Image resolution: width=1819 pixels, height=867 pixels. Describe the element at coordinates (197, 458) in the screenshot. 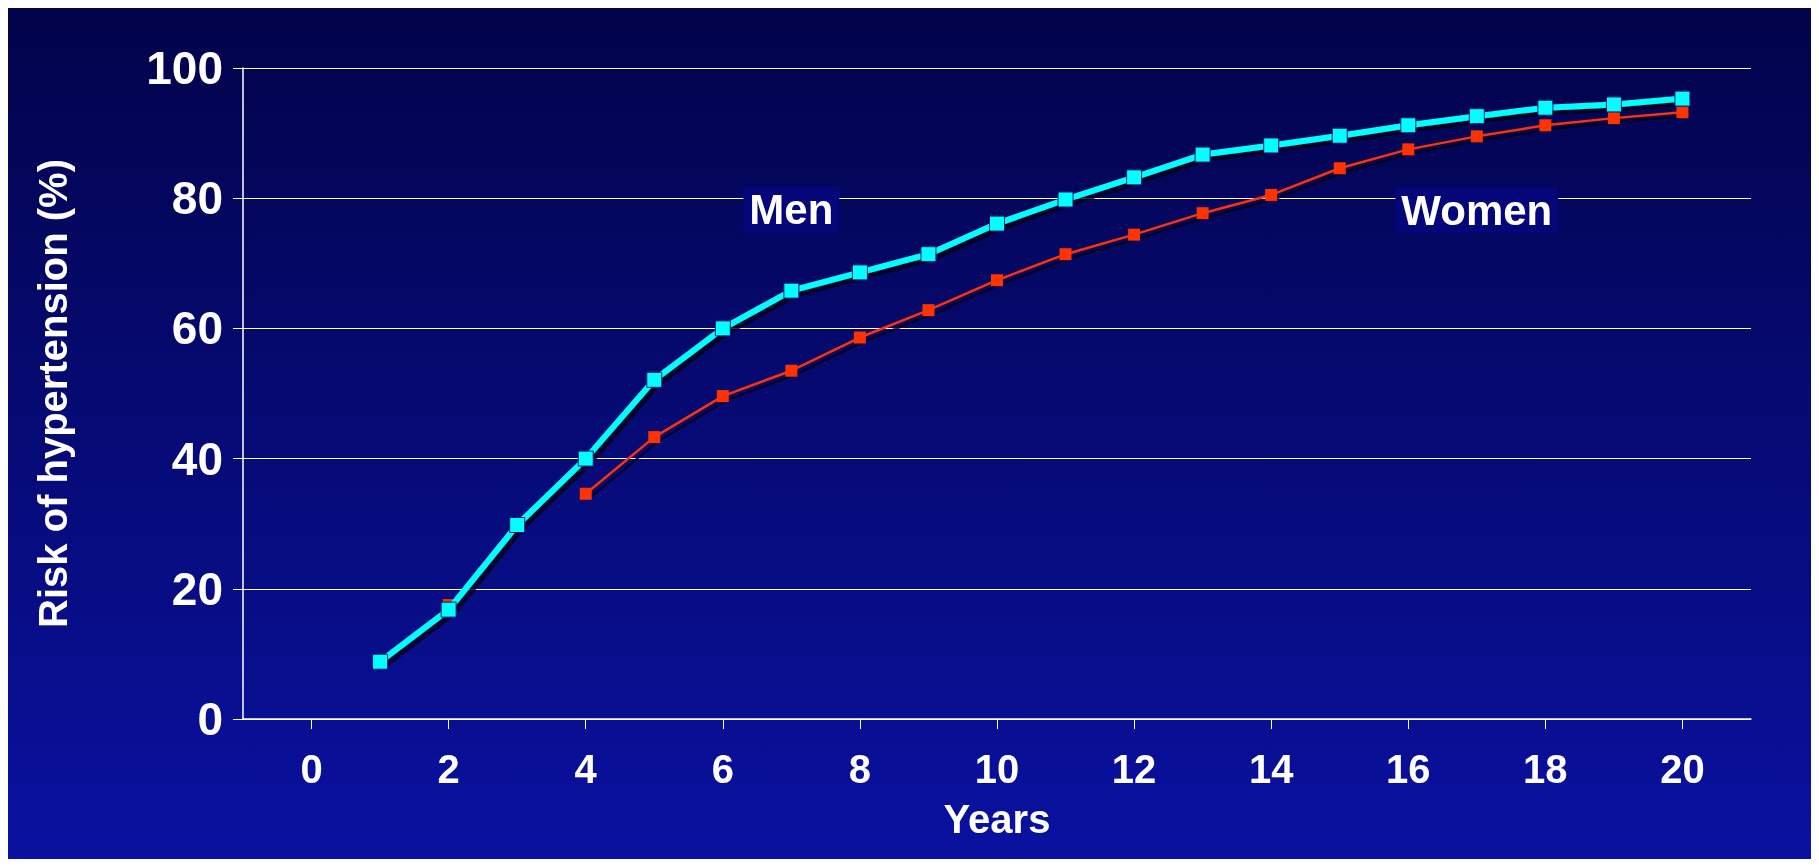

I see `y-tick-label: 40` at that location.